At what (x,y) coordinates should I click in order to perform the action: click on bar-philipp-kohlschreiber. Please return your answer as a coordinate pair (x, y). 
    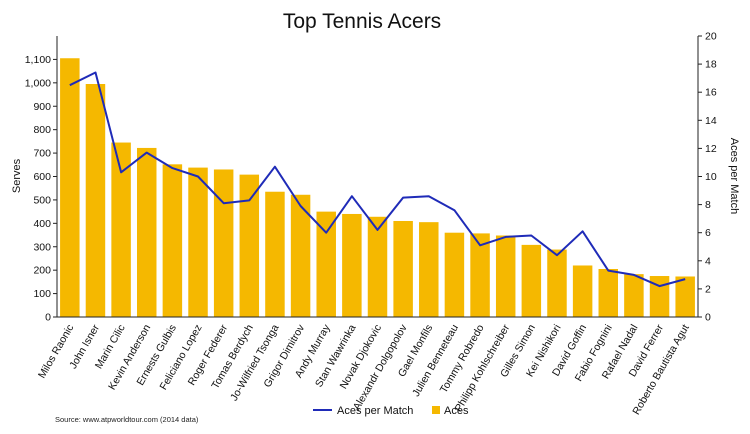
    Looking at the image, I should click on (505, 276).